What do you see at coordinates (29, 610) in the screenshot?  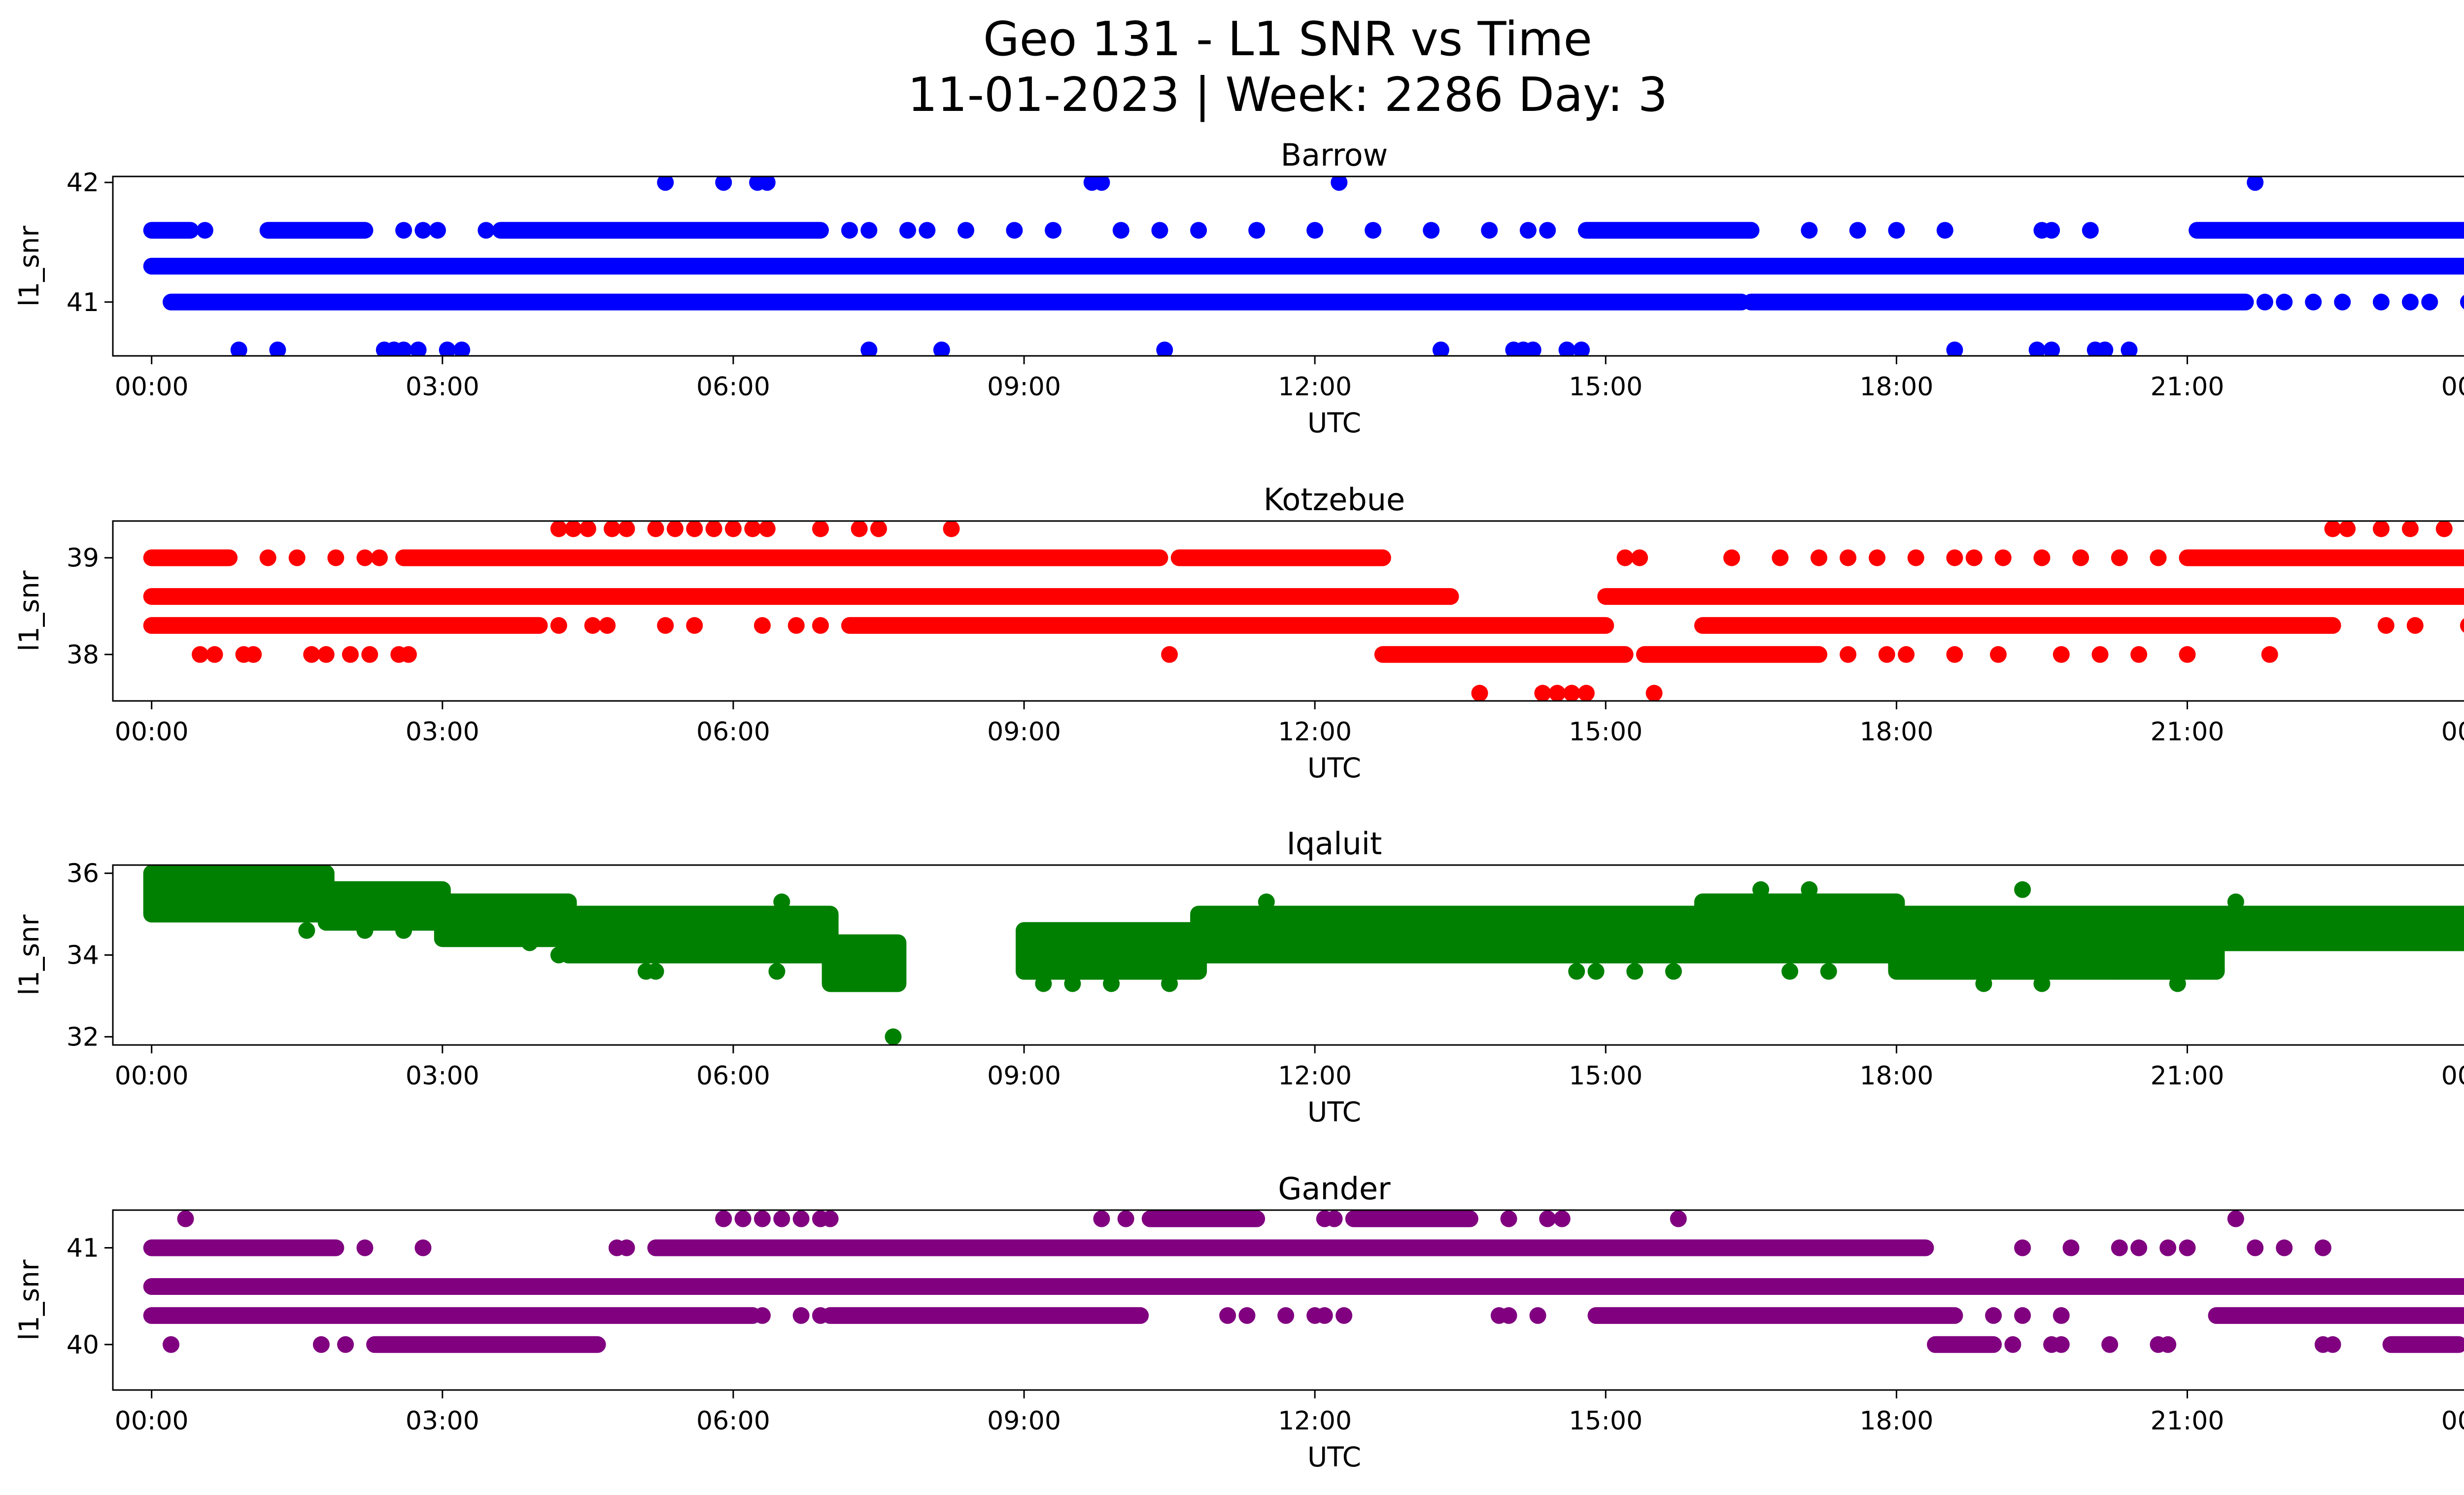 I see `y-axis-label: l1_snr` at bounding box center [29, 610].